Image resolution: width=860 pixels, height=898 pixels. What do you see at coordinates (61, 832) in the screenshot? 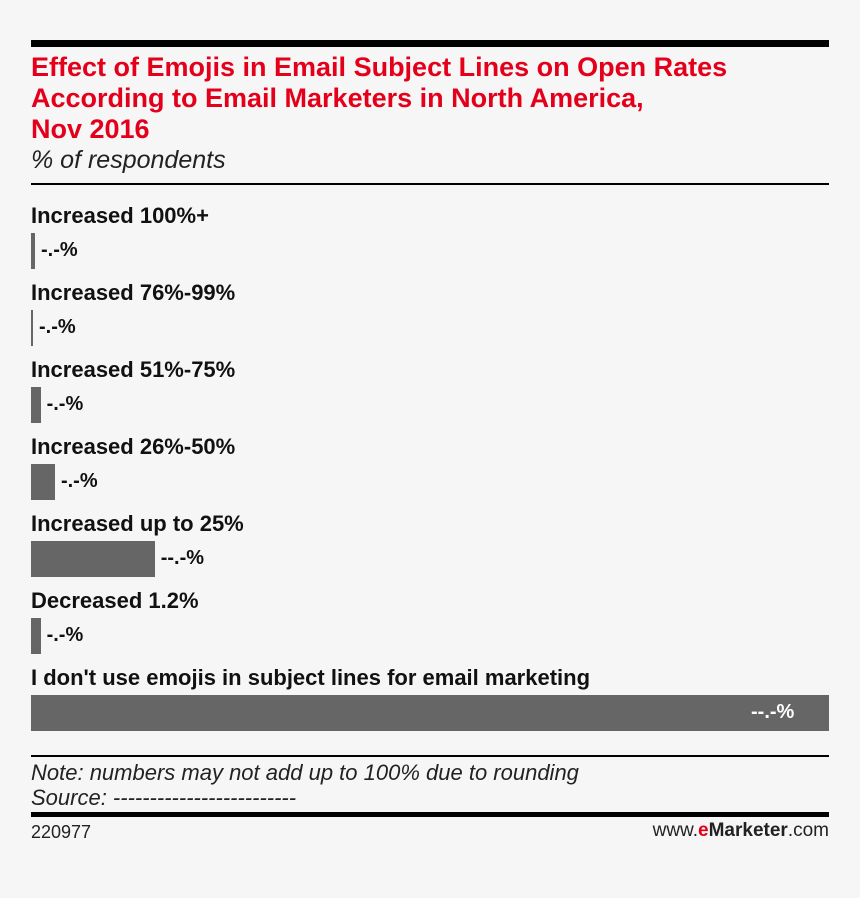
I see `chart-id: 220977` at bounding box center [61, 832].